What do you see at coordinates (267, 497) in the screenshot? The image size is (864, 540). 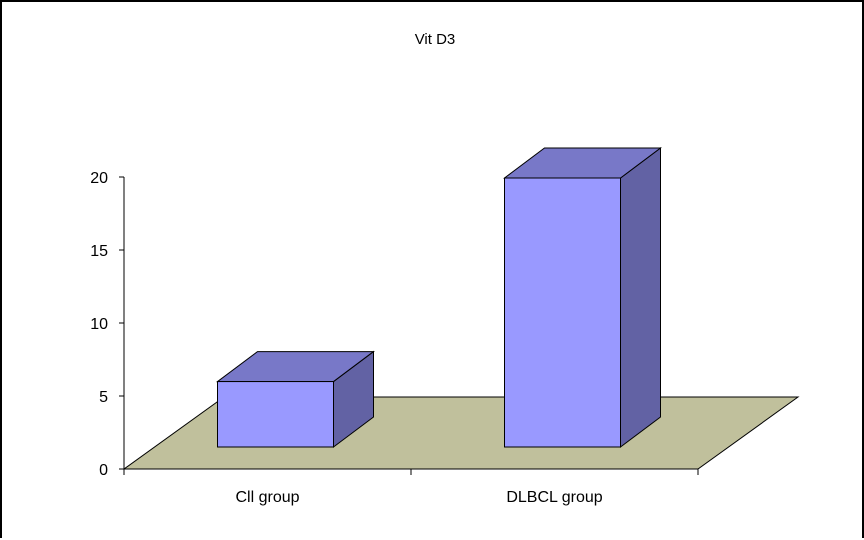 I see `x-tick-label: Cll group` at bounding box center [267, 497].